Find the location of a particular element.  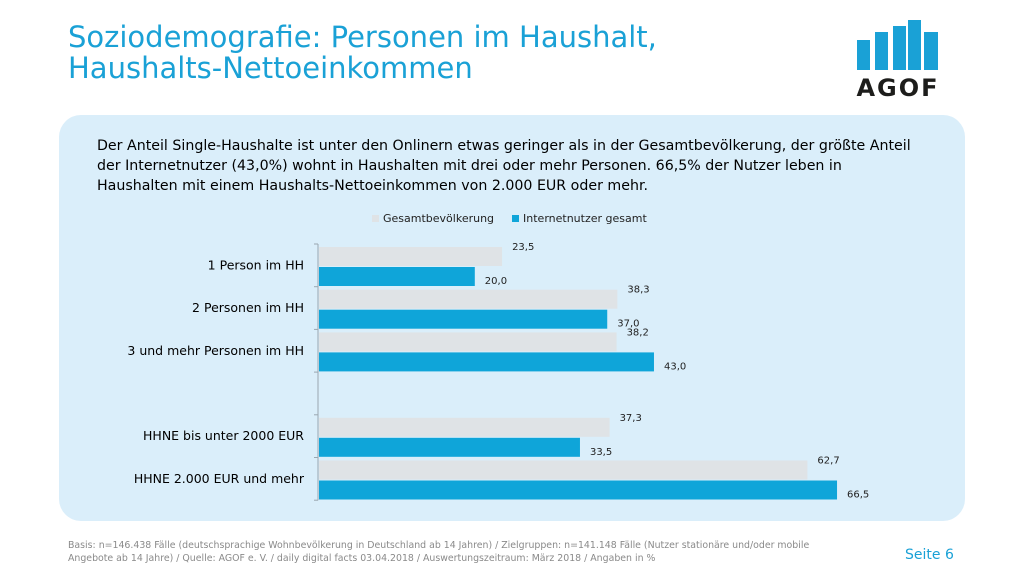

legend-item-gesamt: Gesamtbevölkerung is located at coordinates (433, 218).